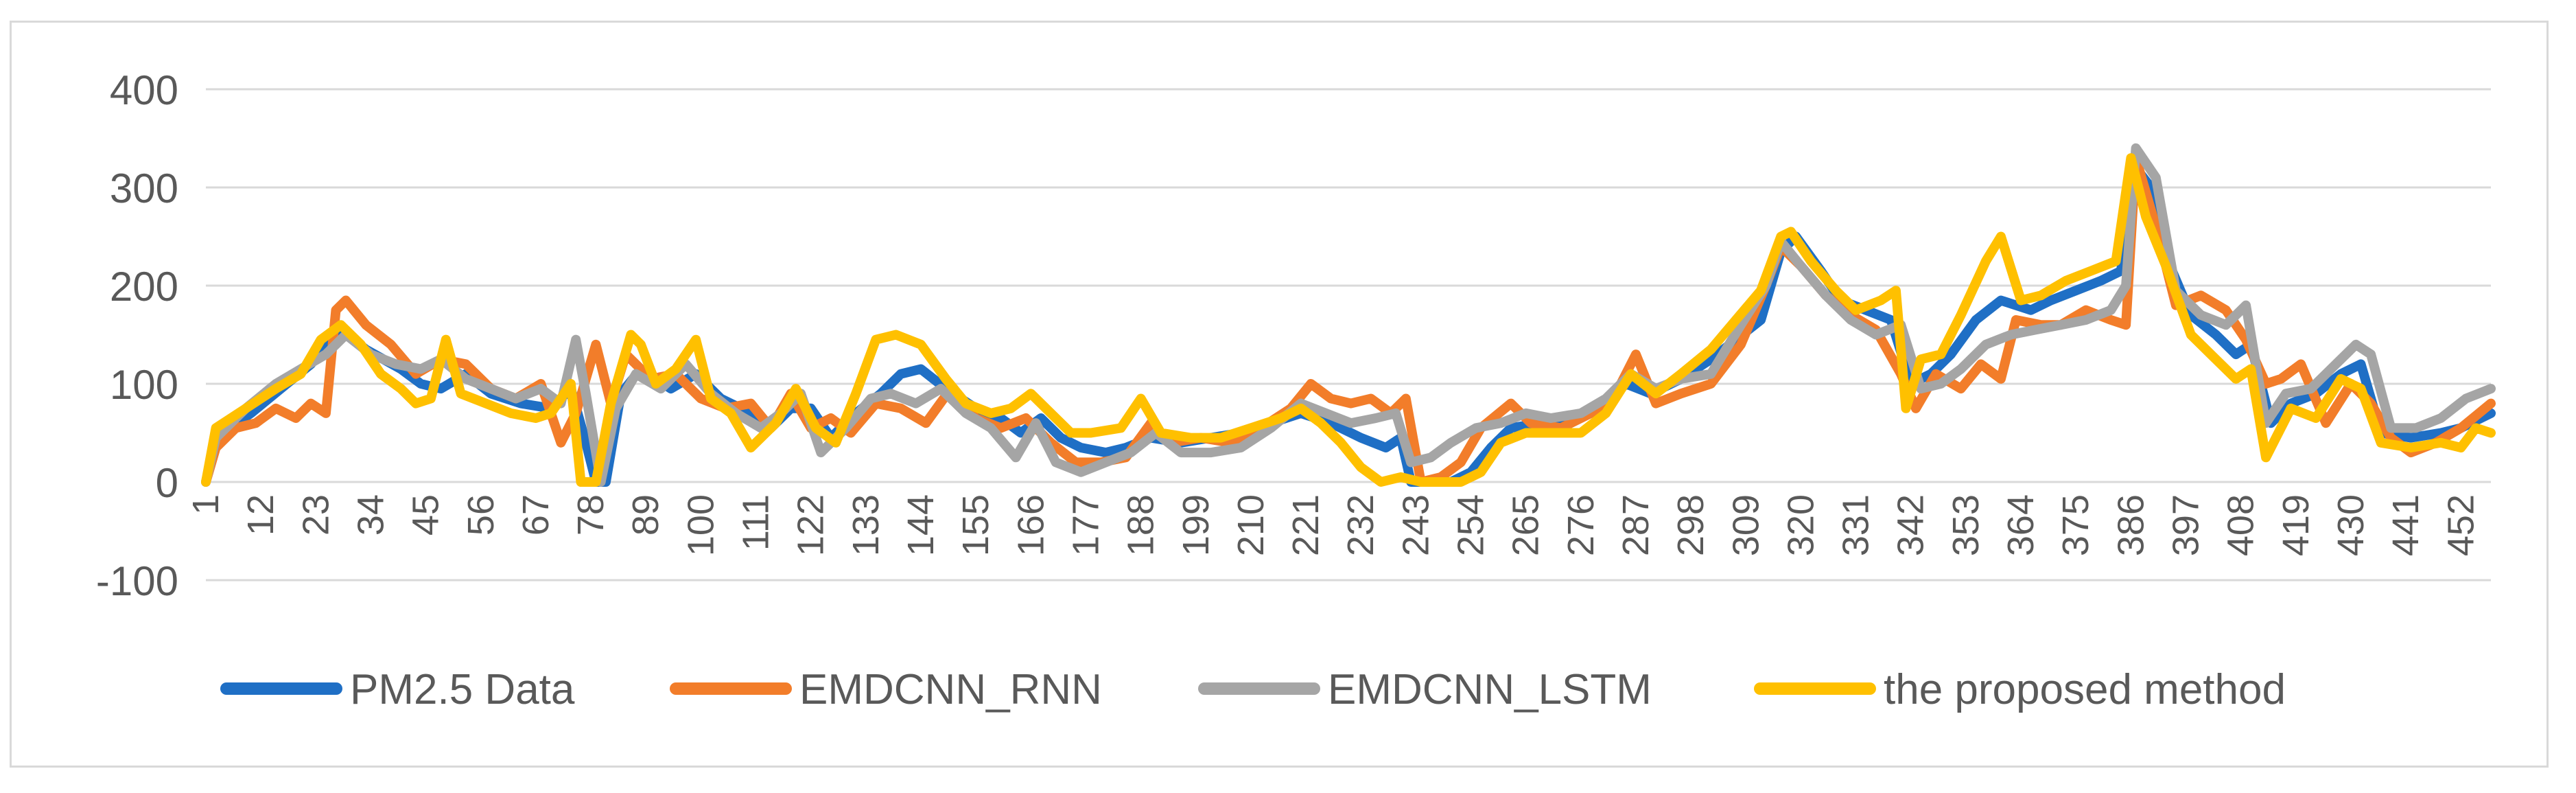 This screenshot has width=2576, height=793. I want to click on x-tick-label: 254, so click(1471, 525).